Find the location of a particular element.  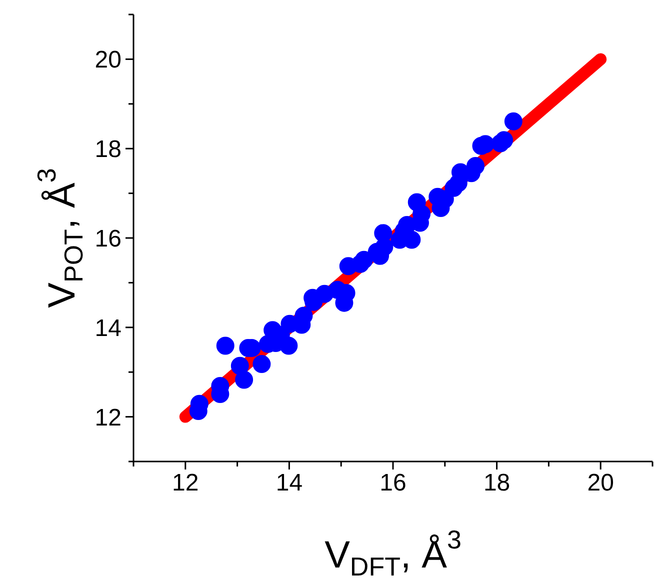

y-axis-title: VPOT, Å3 is located at coordinates (60, 238).